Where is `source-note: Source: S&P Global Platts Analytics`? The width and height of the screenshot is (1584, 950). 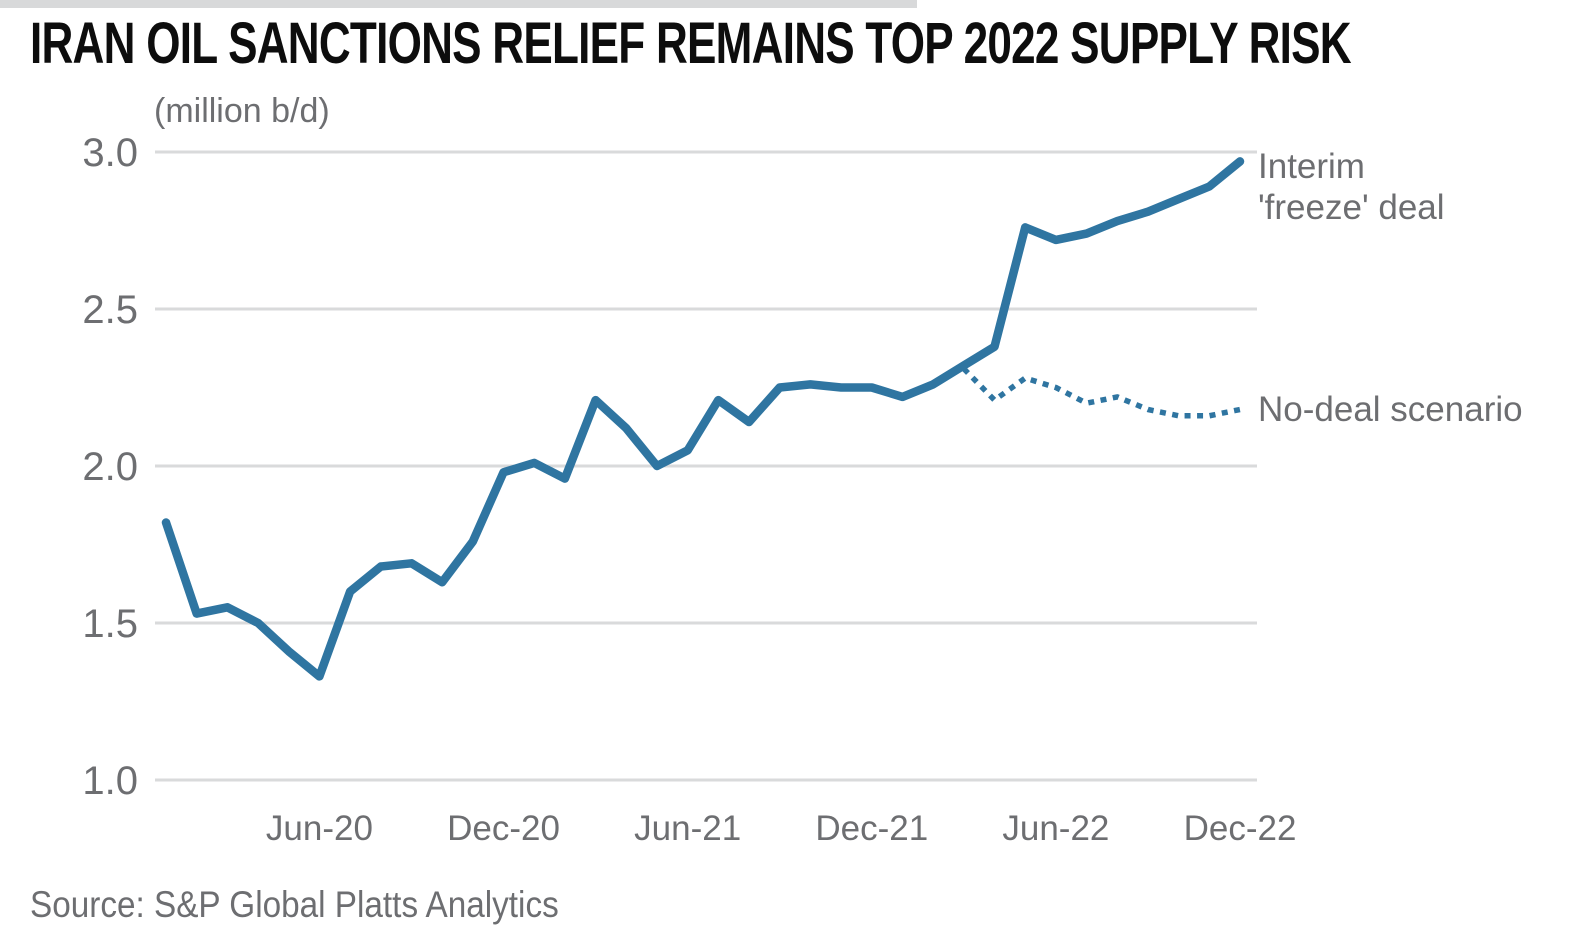
source-note: Source: S&P Global Platts Analytics is located at coordinates (294, 904).